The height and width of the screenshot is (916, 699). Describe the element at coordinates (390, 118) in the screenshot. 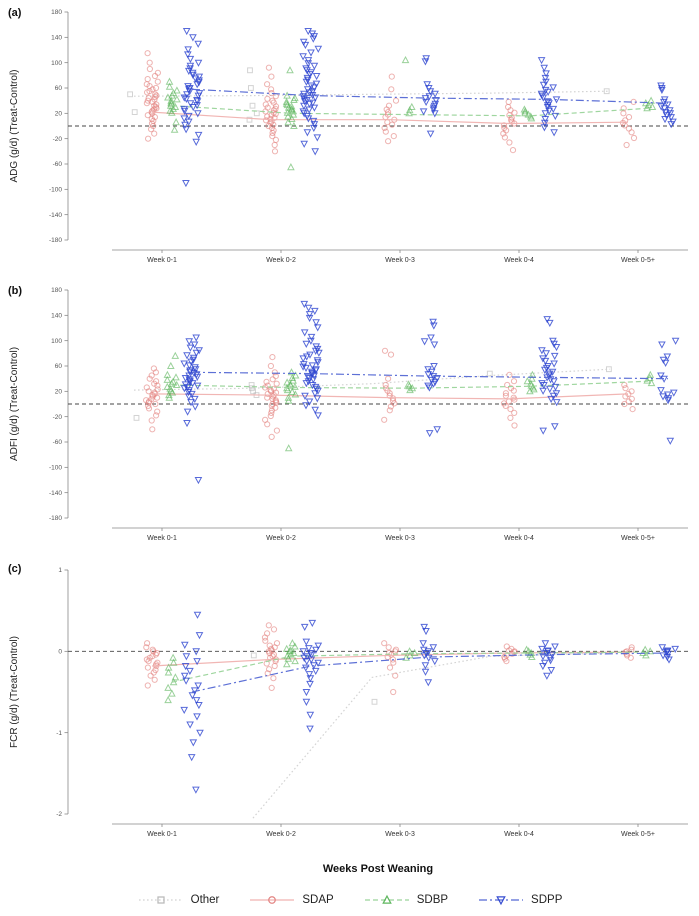

I see `trend-line-sdap` at that location.